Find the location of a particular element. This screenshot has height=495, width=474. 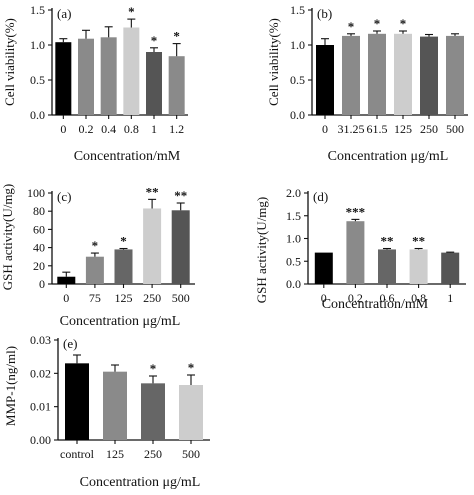

y-tick-label: 0.02 is located at coordinates (40, 373).